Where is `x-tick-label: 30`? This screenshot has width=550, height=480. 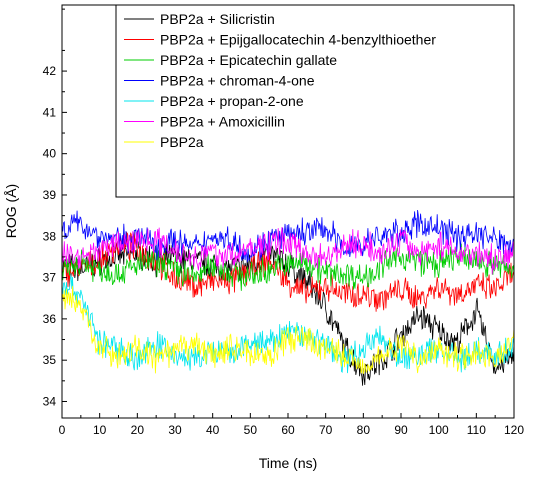 x-tick-label: 30 is located at coordinates (175, 430).